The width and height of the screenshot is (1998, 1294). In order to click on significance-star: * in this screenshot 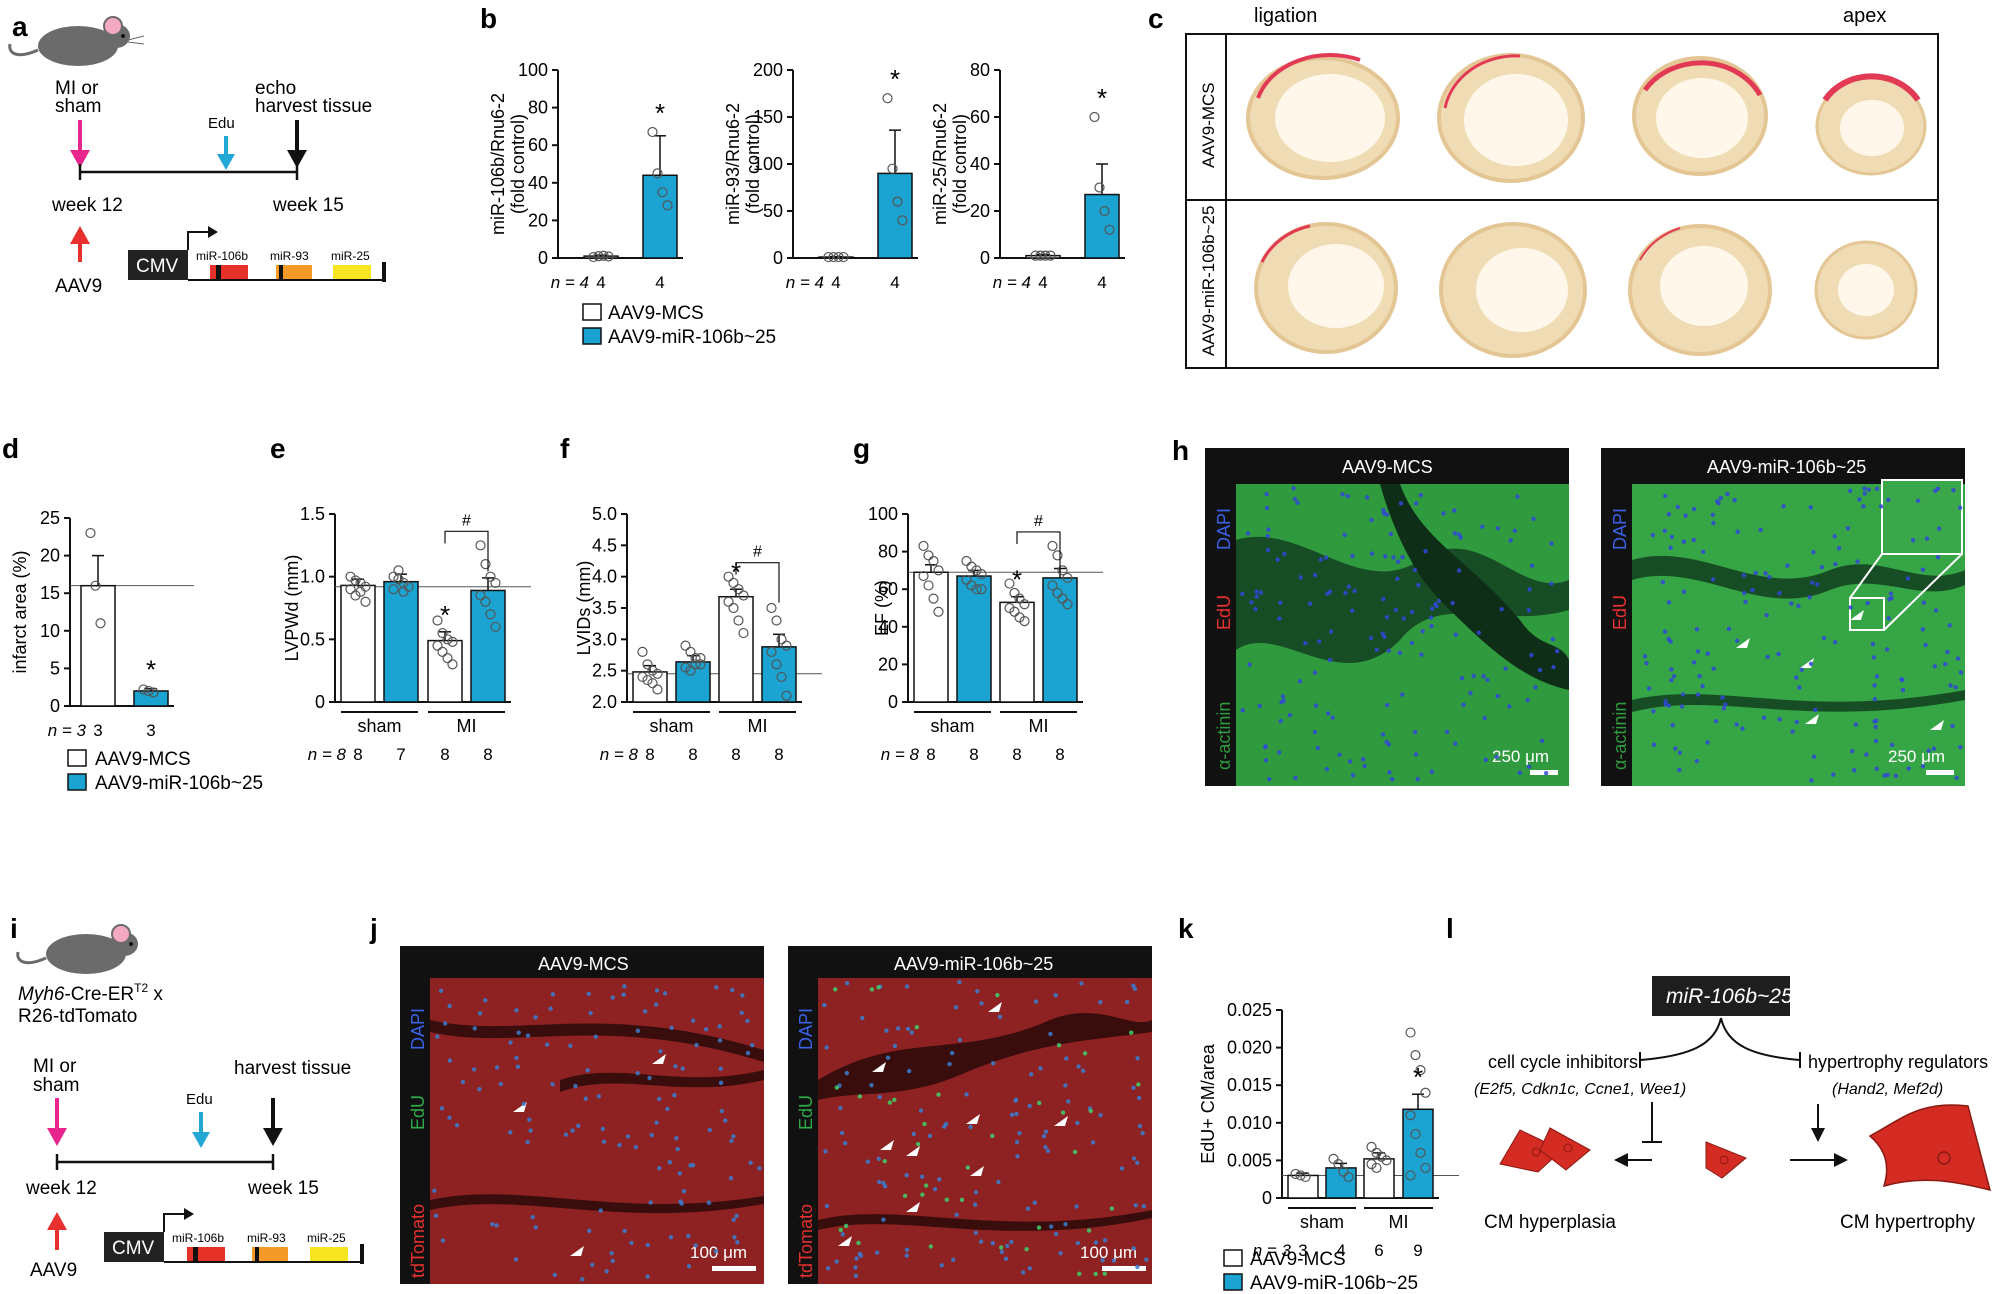, I will do `click(1418, 1077)`.